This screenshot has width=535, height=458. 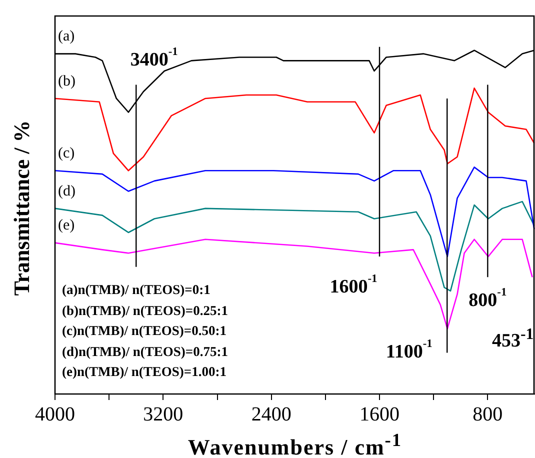 What do you see at coordinates (487, 414) in the screenshot?
I see `x-tick-label: 800` at bounding box center [487, 414].